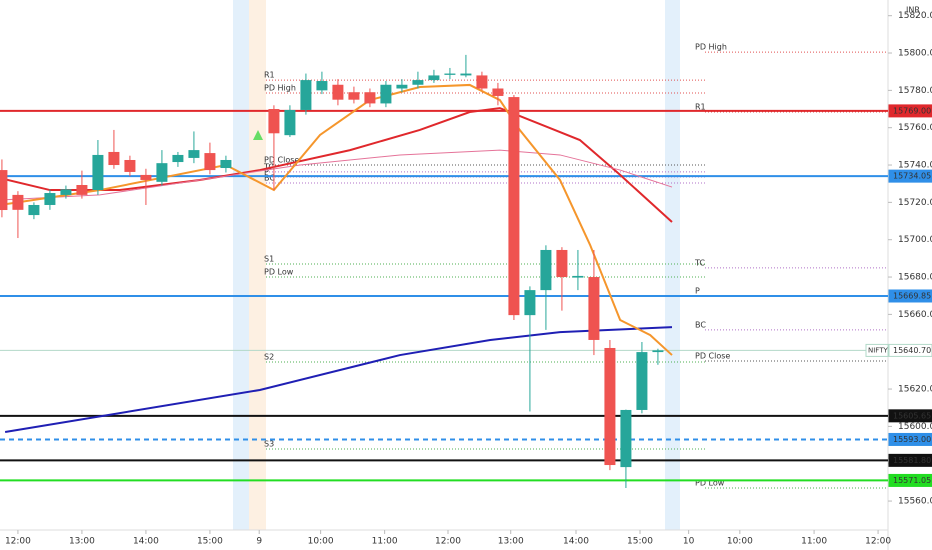 This screenshot has height=550, width=932. I want to click on price-label: 15593.00, so click(912, 439).